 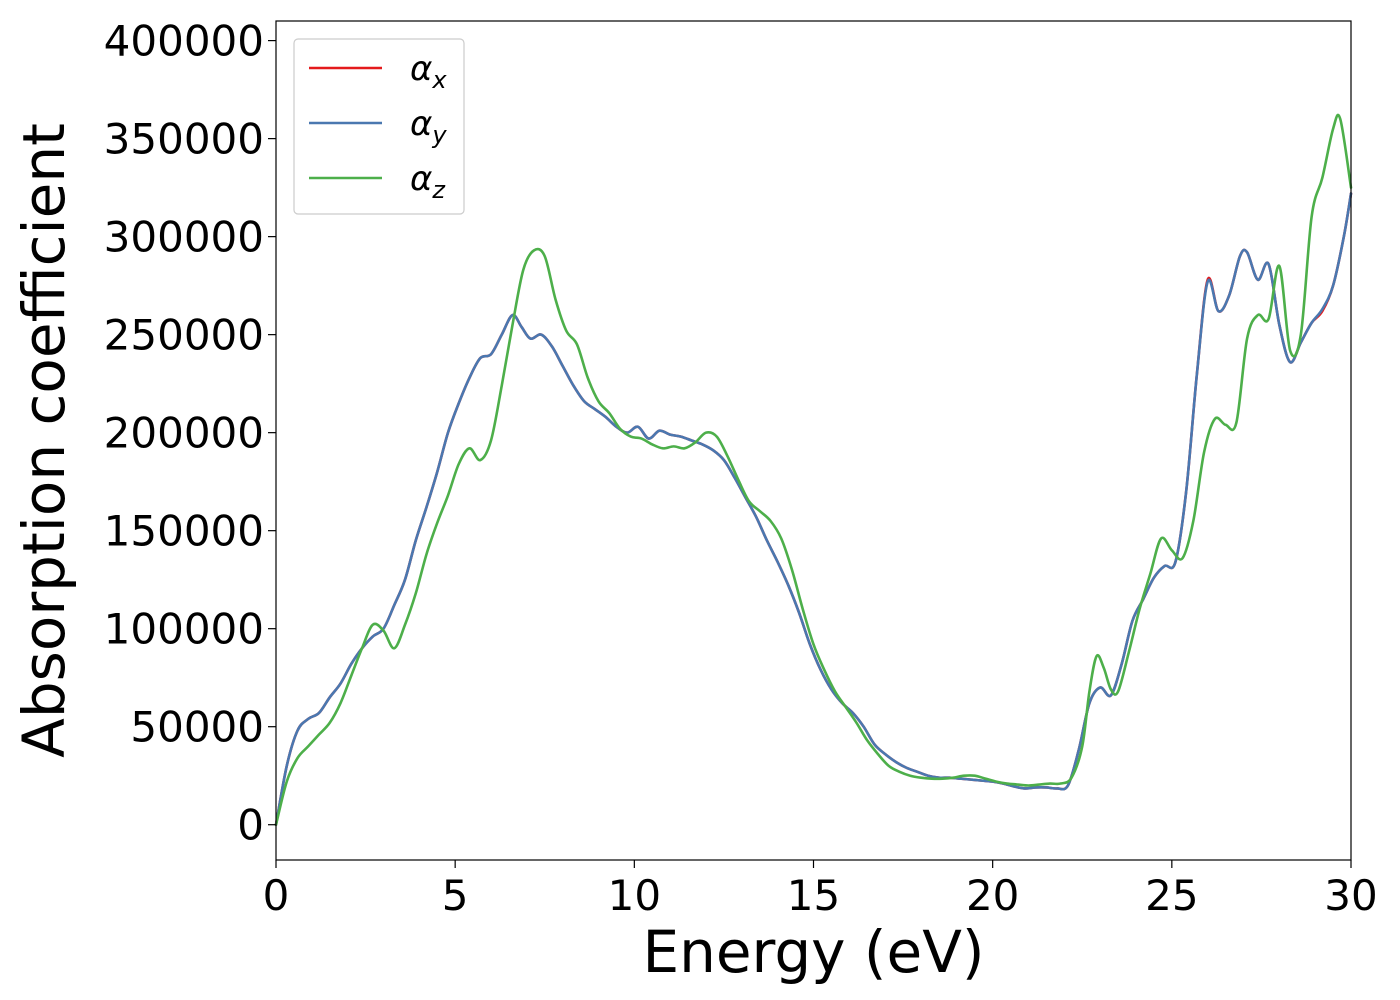 What do you see at coordinates (276, 895) in the screenshot?
I see `x-tick-label: 0` at bounding box center [276, 895].